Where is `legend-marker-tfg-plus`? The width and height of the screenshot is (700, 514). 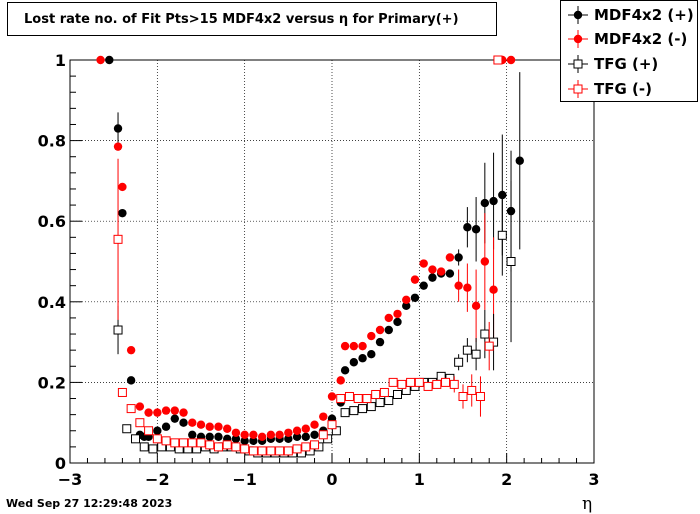 legend-marker-tfg-plus is located at coordinates (578, 64).